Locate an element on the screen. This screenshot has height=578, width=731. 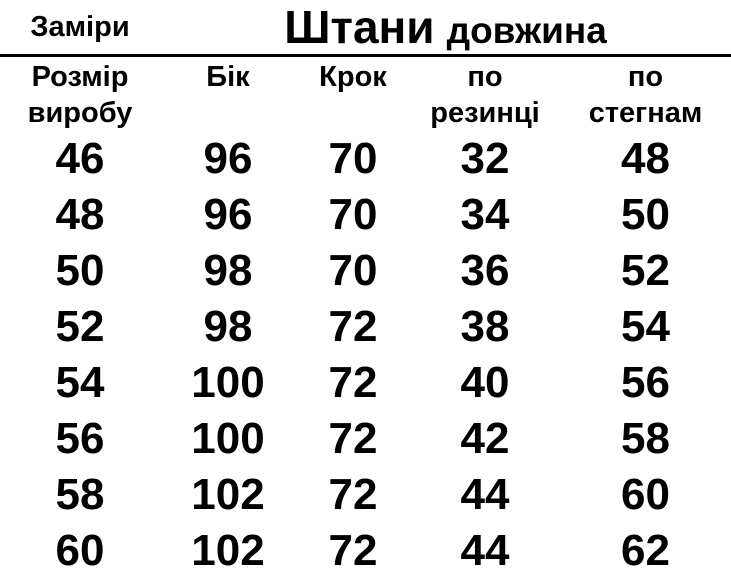
table-row: 48 96 70 34 50 is located at coordinates (365, 215).